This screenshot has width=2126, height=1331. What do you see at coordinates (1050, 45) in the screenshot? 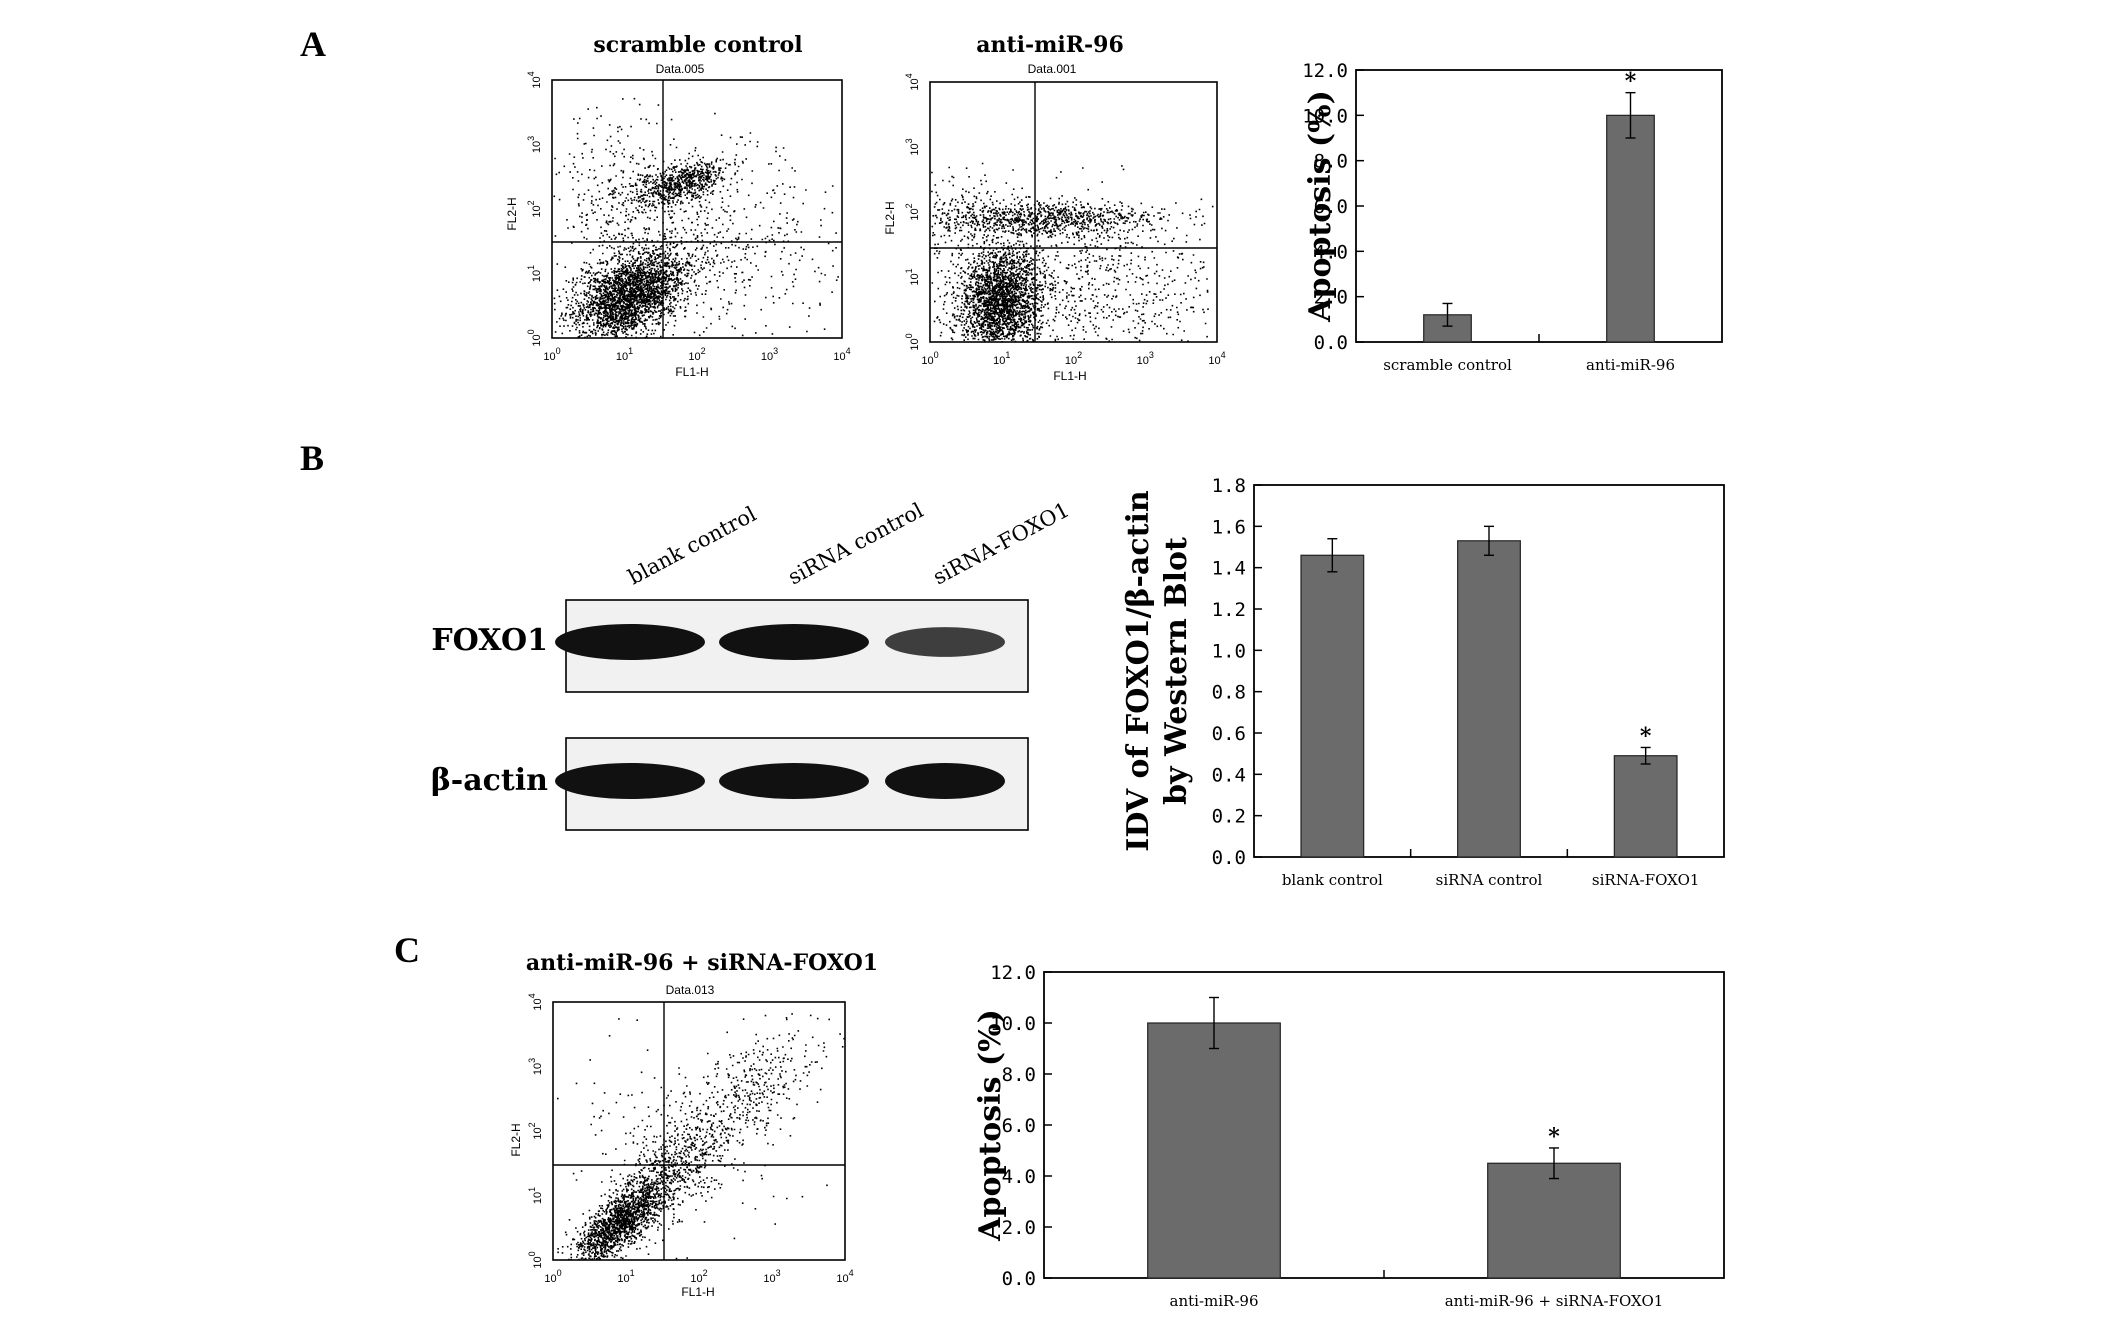
I see `flow-title: anti-miR-96` at bounding box center [1050, 45].